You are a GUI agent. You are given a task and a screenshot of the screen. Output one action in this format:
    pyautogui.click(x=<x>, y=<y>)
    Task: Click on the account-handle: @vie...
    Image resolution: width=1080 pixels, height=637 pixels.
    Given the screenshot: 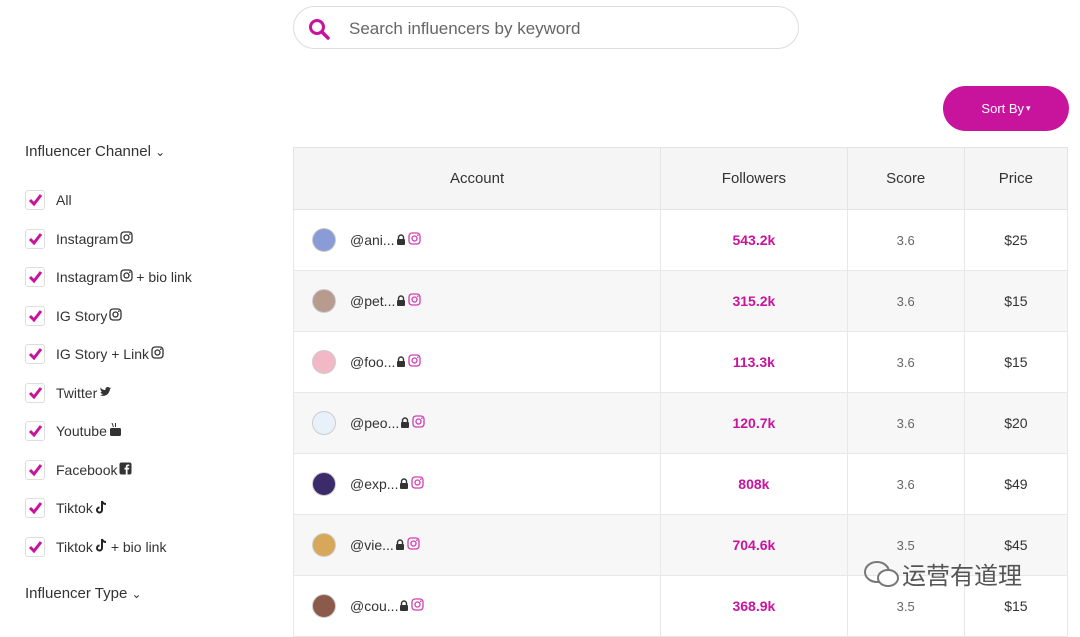 What is the action you would take?
    pyautogui.click(x=372, y=545)
    